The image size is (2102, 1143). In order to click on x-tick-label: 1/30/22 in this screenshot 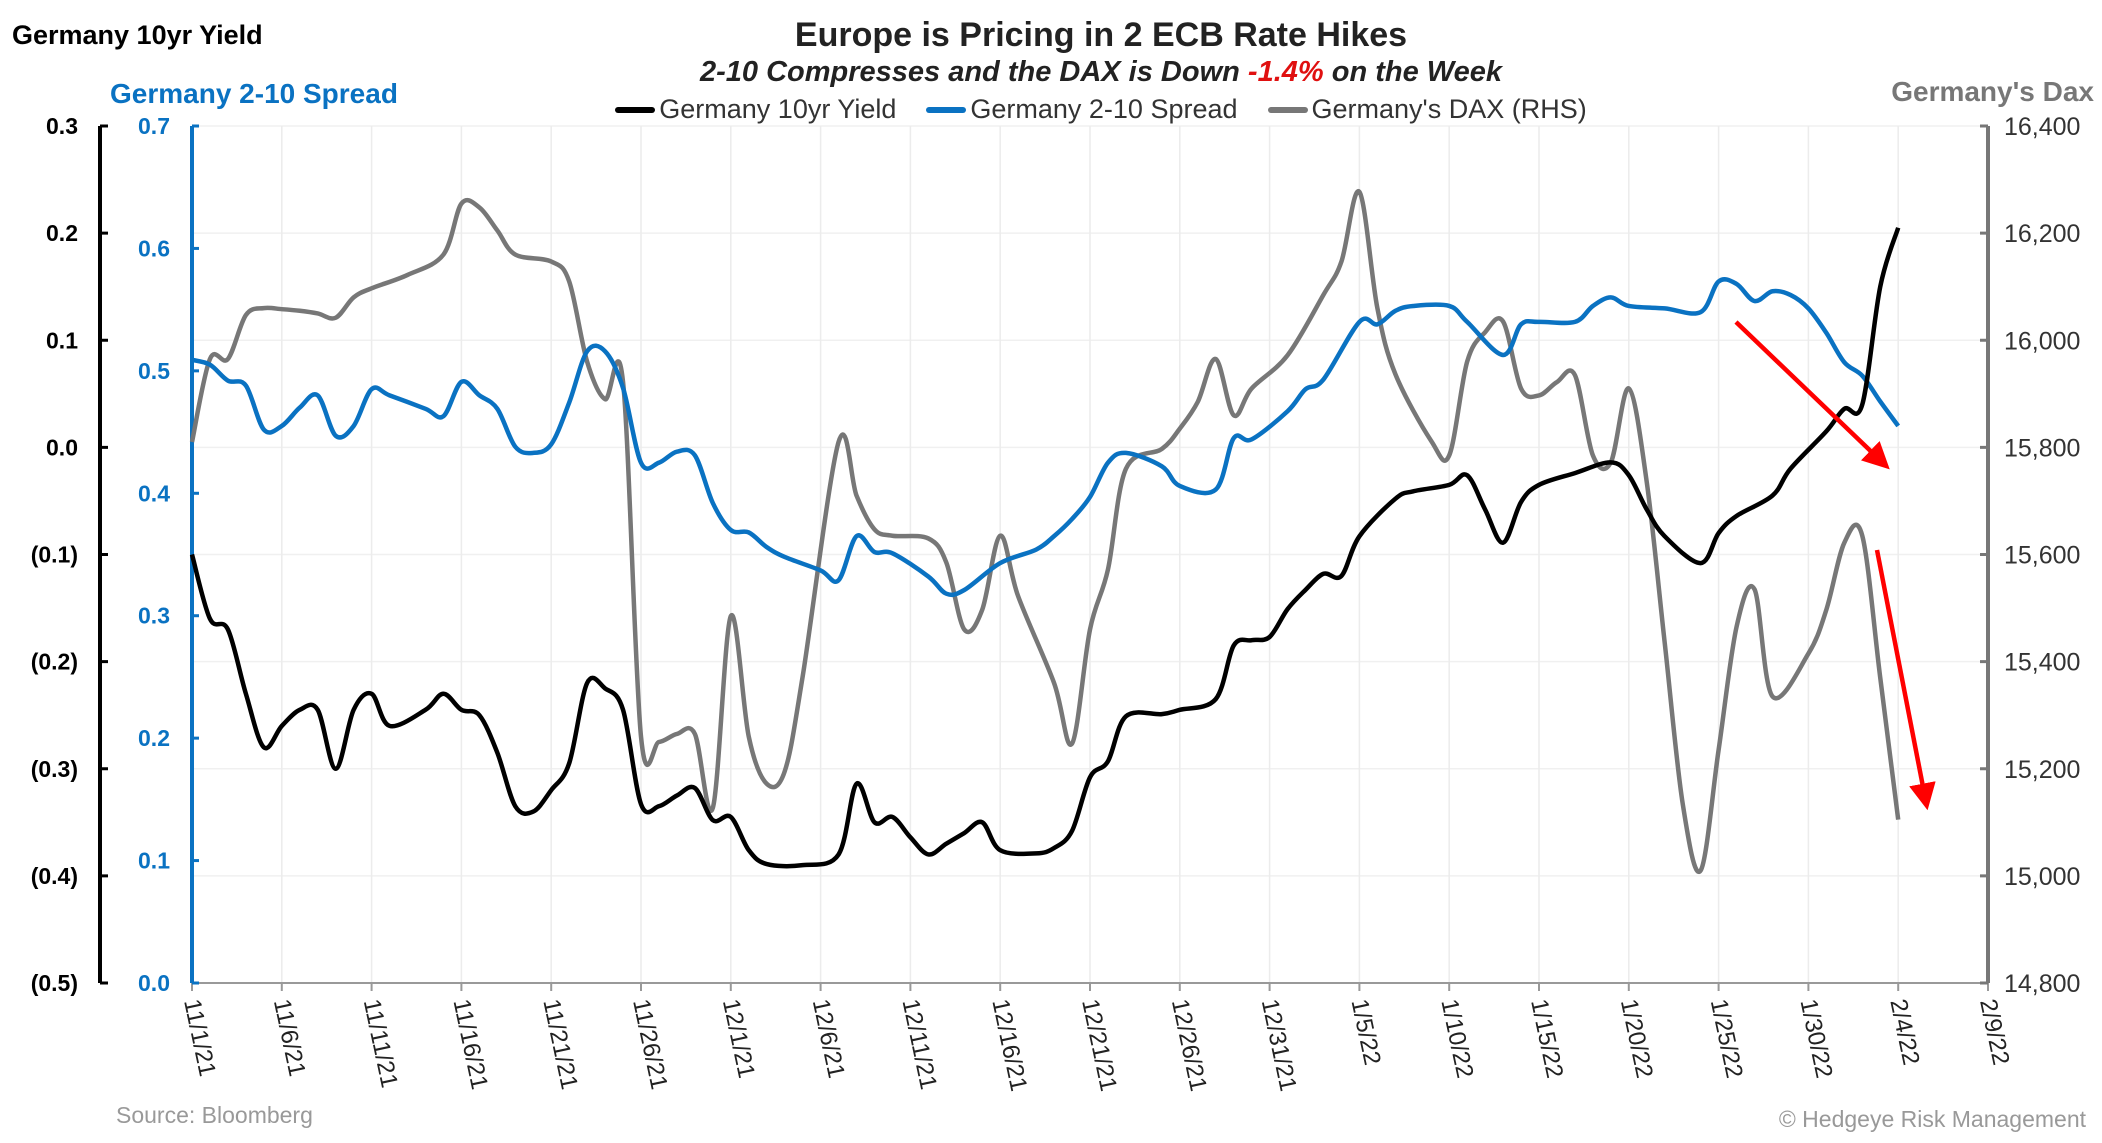, I will do `click(1816, 1039)`.